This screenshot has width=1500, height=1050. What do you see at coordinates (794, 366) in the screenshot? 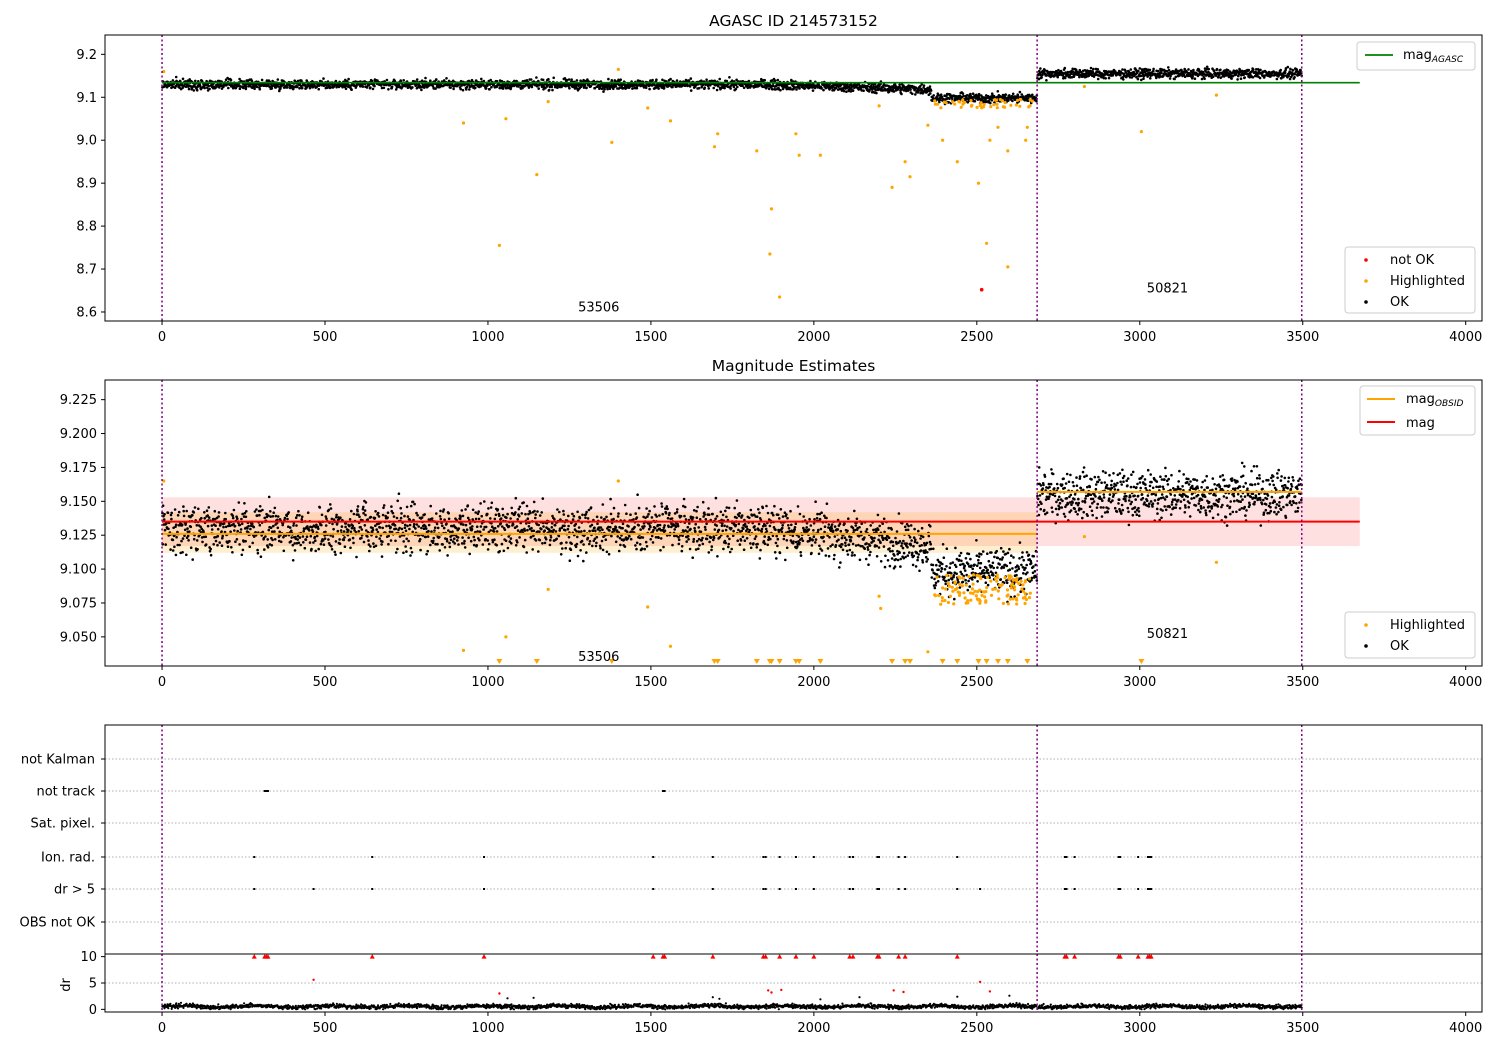
I see `panel-title: Magnitude Estimates` at bounding box center [794, 366].